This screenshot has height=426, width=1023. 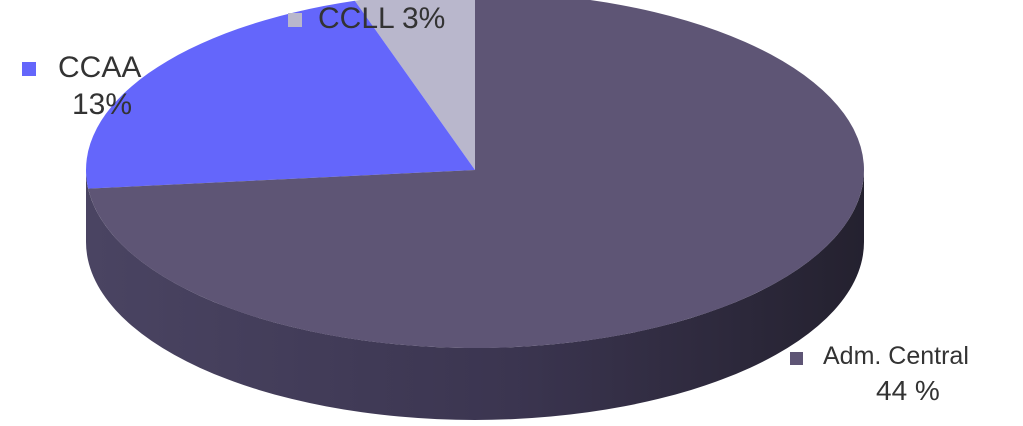 I want to click on slice-label-adm-central-name: Adm. Central, so click(x=896, y=356).